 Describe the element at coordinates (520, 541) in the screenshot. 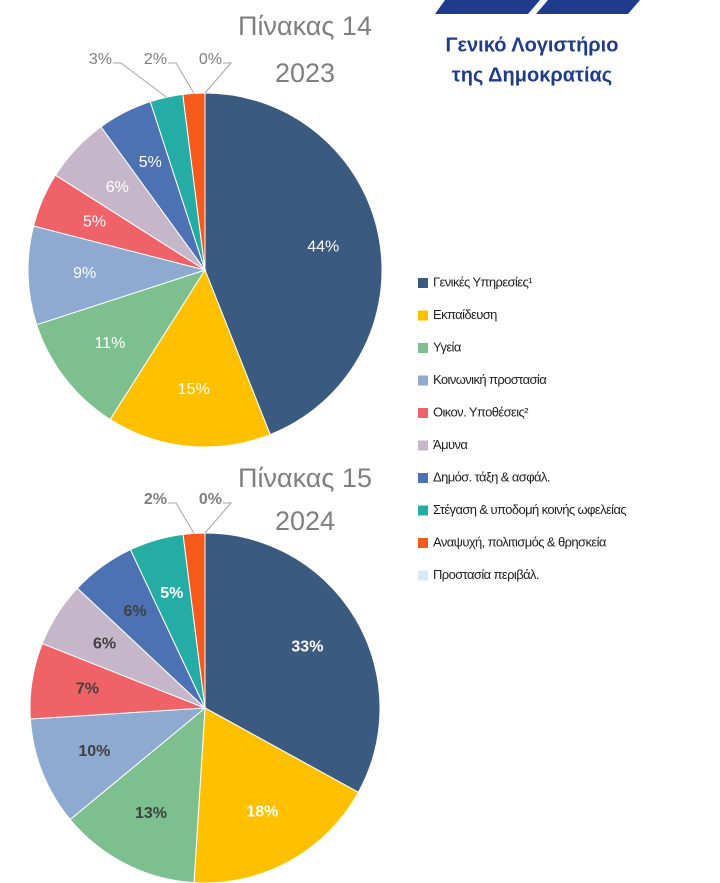

I see `legend-label: Αναψυχή, πολιτισμός & θρησκεία` at that location.